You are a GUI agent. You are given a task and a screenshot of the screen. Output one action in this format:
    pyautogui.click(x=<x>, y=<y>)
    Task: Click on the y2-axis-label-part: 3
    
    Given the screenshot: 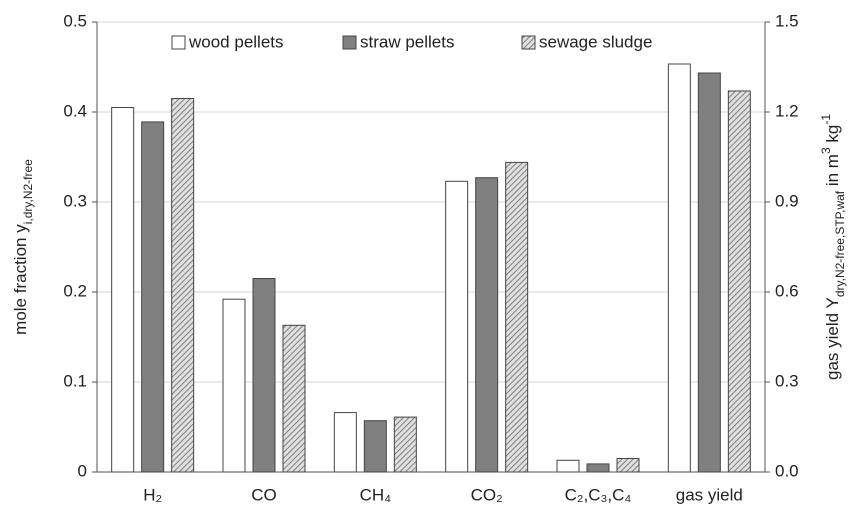 What is the action you would take?
    pyautogui.click(x=826, y=150)
    